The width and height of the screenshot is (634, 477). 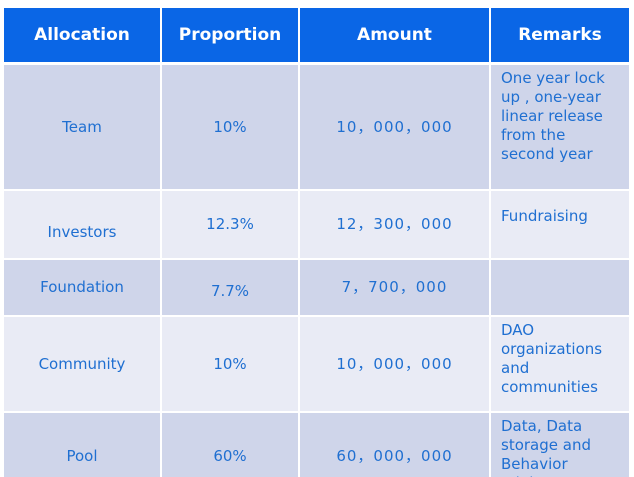 I want to click on proportion-text: 12.3%, so click(x=230, y=224).